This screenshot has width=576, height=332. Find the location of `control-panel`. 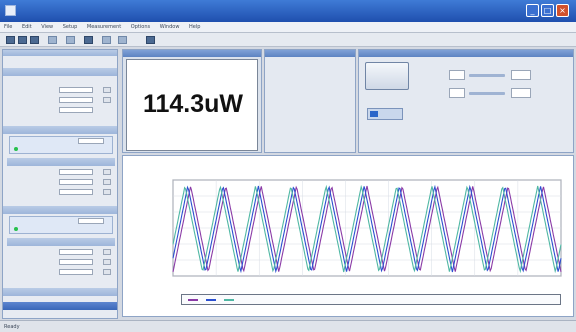

control-panel is located at coordinates (466, 101).